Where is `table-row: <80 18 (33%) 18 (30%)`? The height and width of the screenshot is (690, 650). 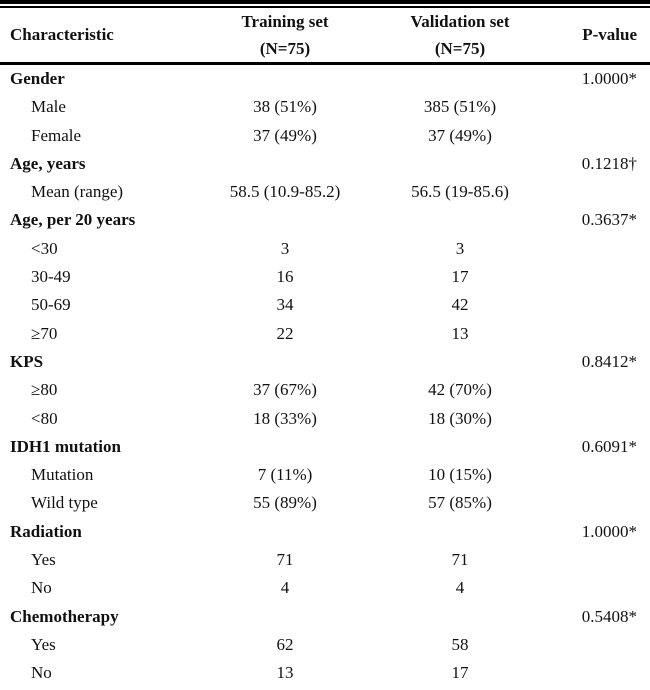
table-row: <80 18 (33%) 18 (30%) is located at coordinates (325, 419).